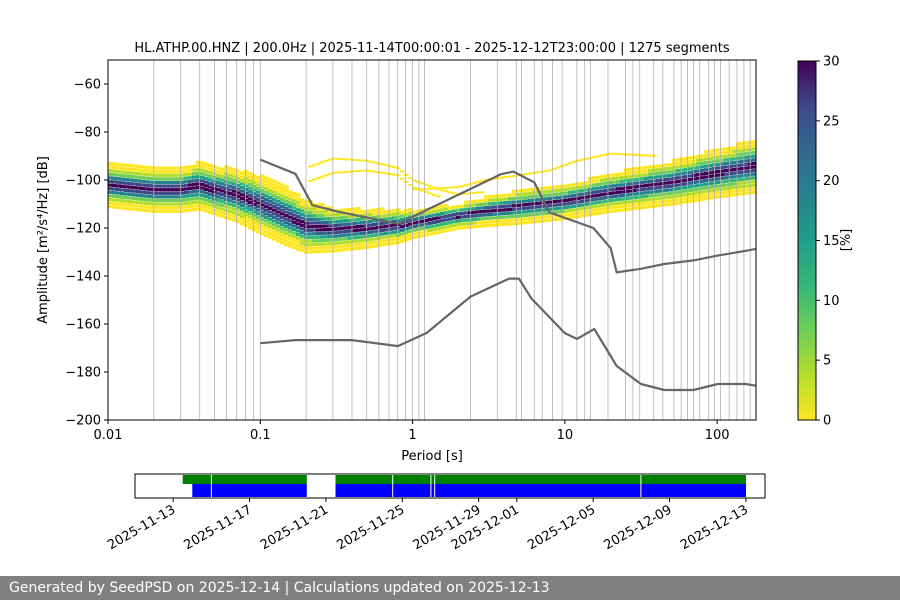 The width and height of the screenshot is (900, 600). Describe the element at coordinates (831, 241) in the screenshot. I see `colorbar-tick-label: 15` at that location.